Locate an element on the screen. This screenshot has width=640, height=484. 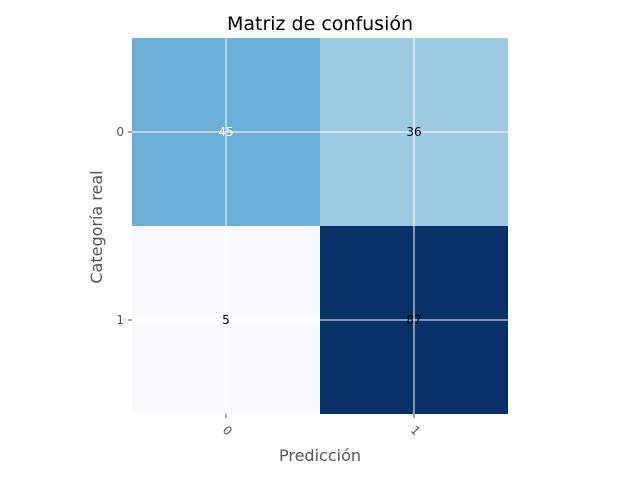
cell-value-labels: 45 36 5 87 is located at coordinates (319, 226).